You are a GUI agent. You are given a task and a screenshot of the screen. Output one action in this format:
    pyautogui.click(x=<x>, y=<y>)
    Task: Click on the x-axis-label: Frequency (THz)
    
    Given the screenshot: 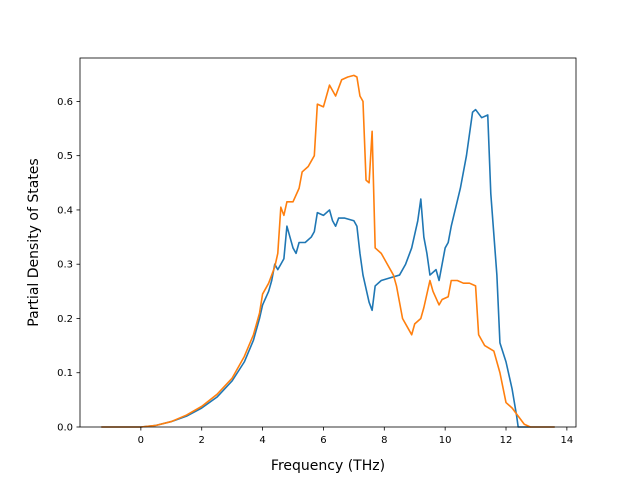 What is the action you would take?
    pyautogui.click(x=328, y=466)
    